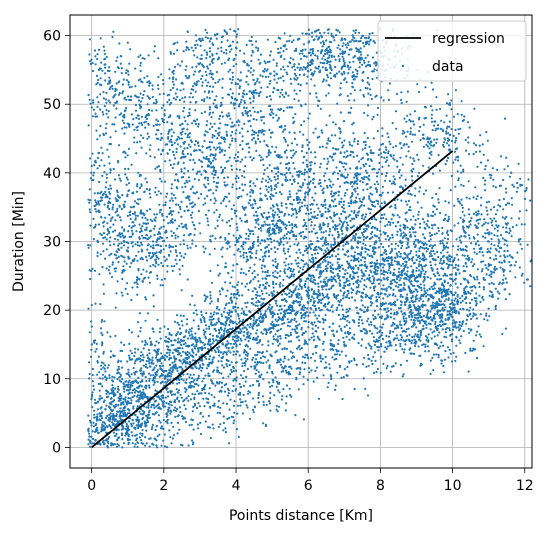 The width and height of the screenshot is (549, 534). I want to click on x-tick-label: 12, so click(525, 486).